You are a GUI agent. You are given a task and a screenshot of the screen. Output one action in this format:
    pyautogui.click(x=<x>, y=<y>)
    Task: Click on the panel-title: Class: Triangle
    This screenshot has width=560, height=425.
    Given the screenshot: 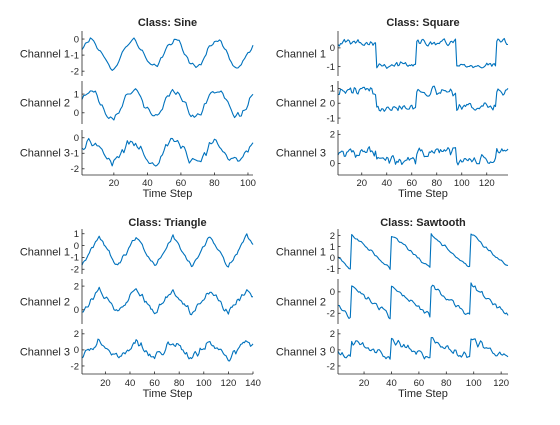 What is the action you would take?
    pyautogui.click(x=167, y=223)
    